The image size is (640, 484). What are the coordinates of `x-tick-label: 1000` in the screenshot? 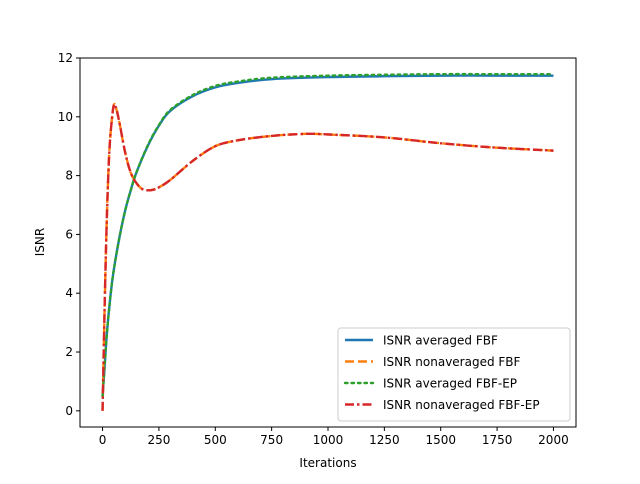 It's located at (328, 440).